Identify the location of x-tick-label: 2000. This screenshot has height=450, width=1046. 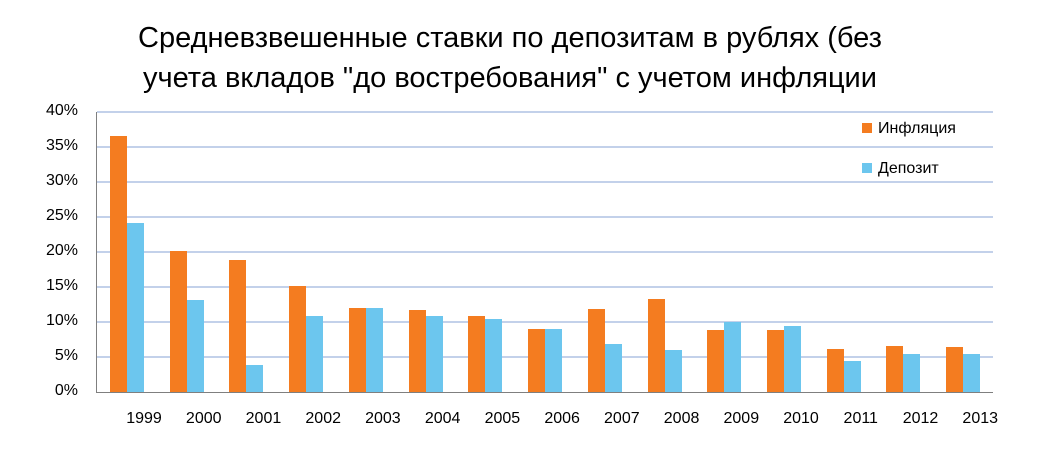
(203, 418).